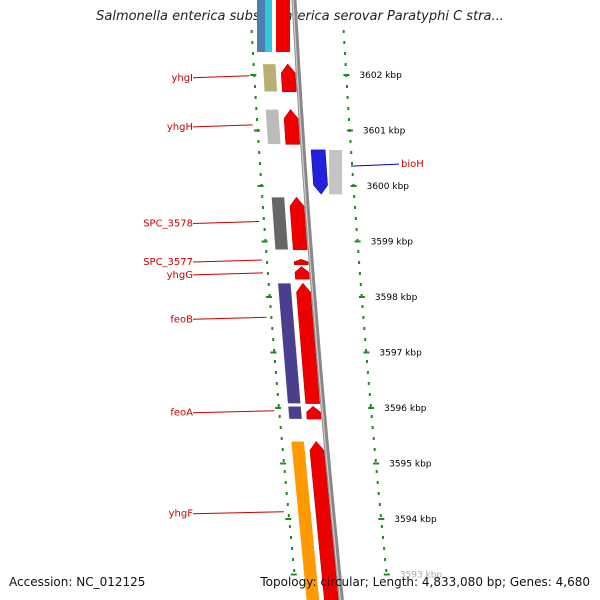 This screenshot has width=600, height=600. I want to click on gene-yhgF, so click(314, 520).